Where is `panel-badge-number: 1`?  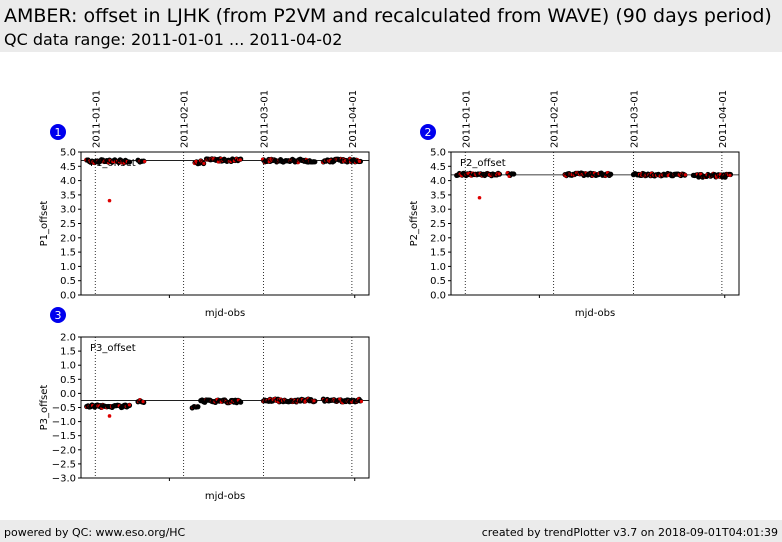 panel-badge-number: 1 is located at coordinates (58, 132).